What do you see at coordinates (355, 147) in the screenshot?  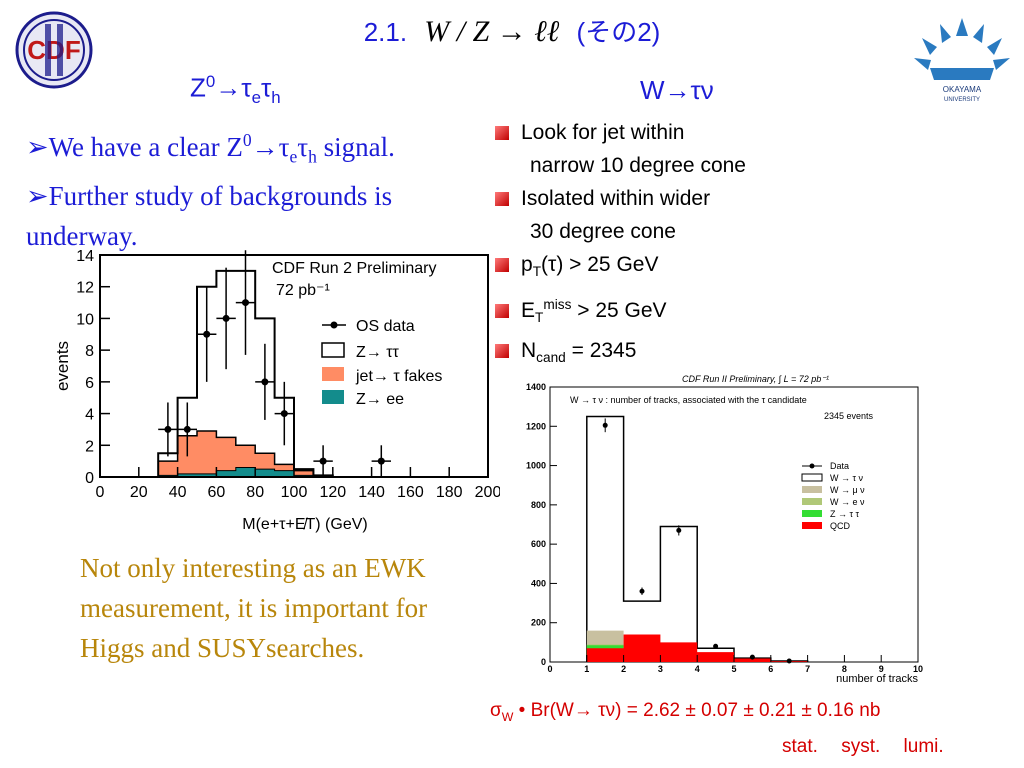 I see `bullet-post: signal.` at bounding box center [355, 147].